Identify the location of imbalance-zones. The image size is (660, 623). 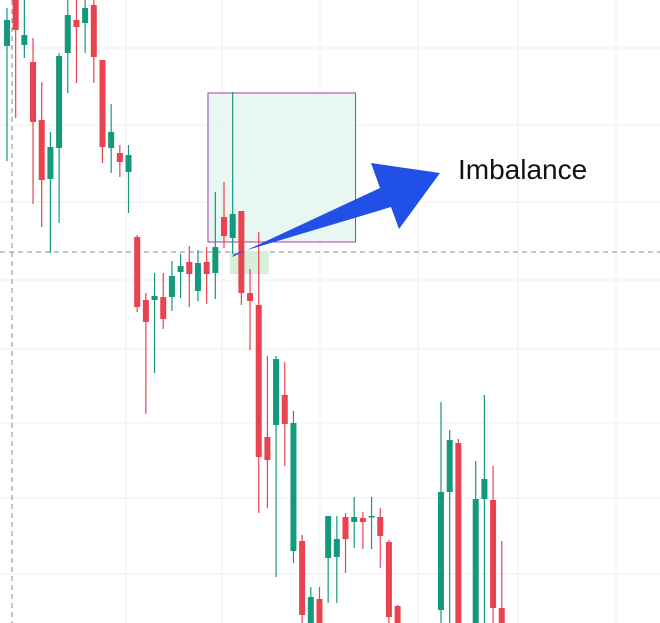
(282, 183).